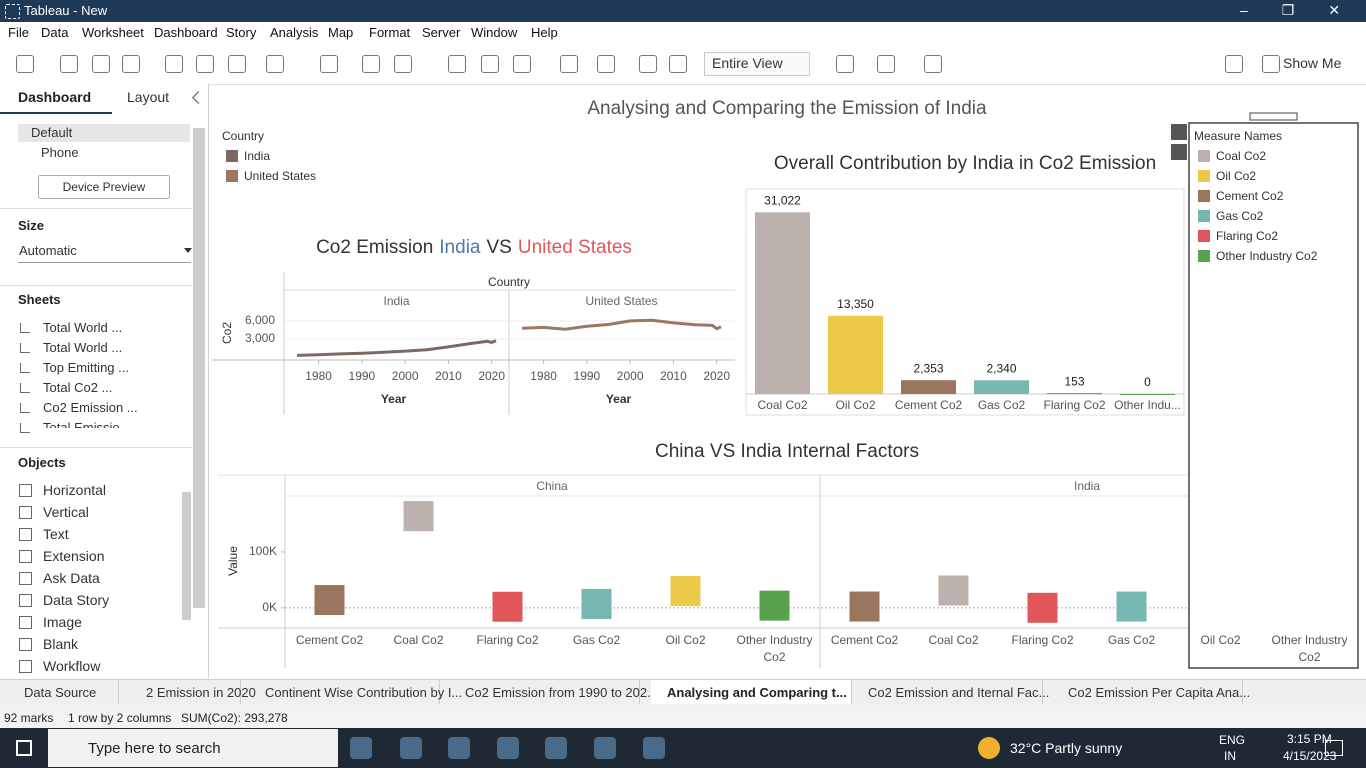 This screenshot has height=768, width=1366. Describe the element at coordinates (294, 32) in the screenshot. I see `menu-item: Analysis` at that location.